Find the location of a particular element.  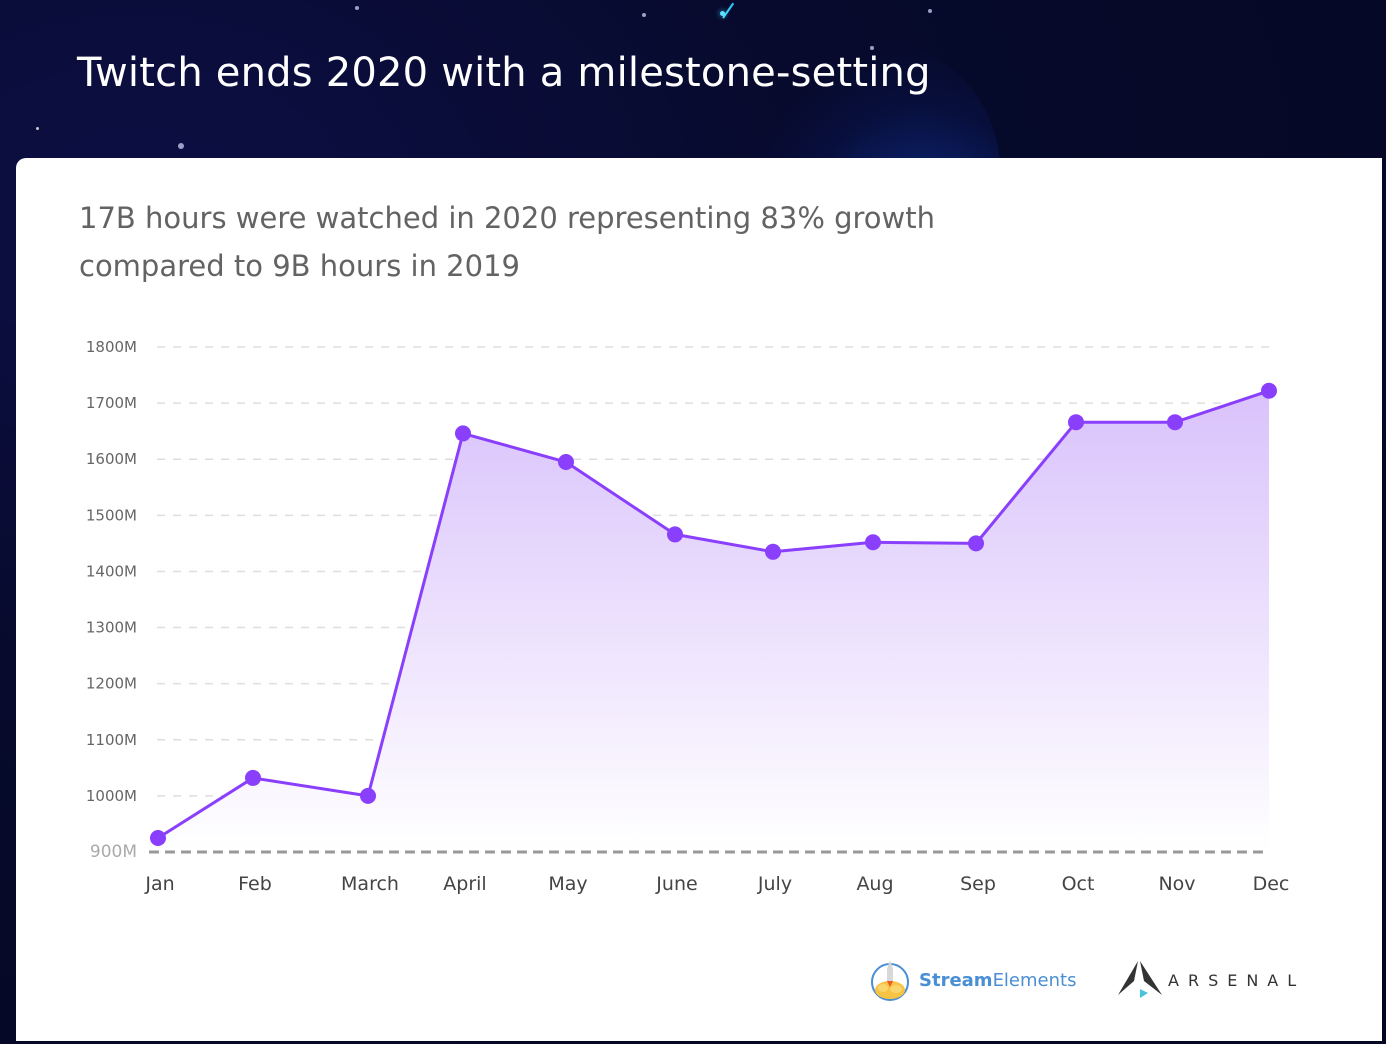

data-point-dec is located at coordinates (1269, 390).